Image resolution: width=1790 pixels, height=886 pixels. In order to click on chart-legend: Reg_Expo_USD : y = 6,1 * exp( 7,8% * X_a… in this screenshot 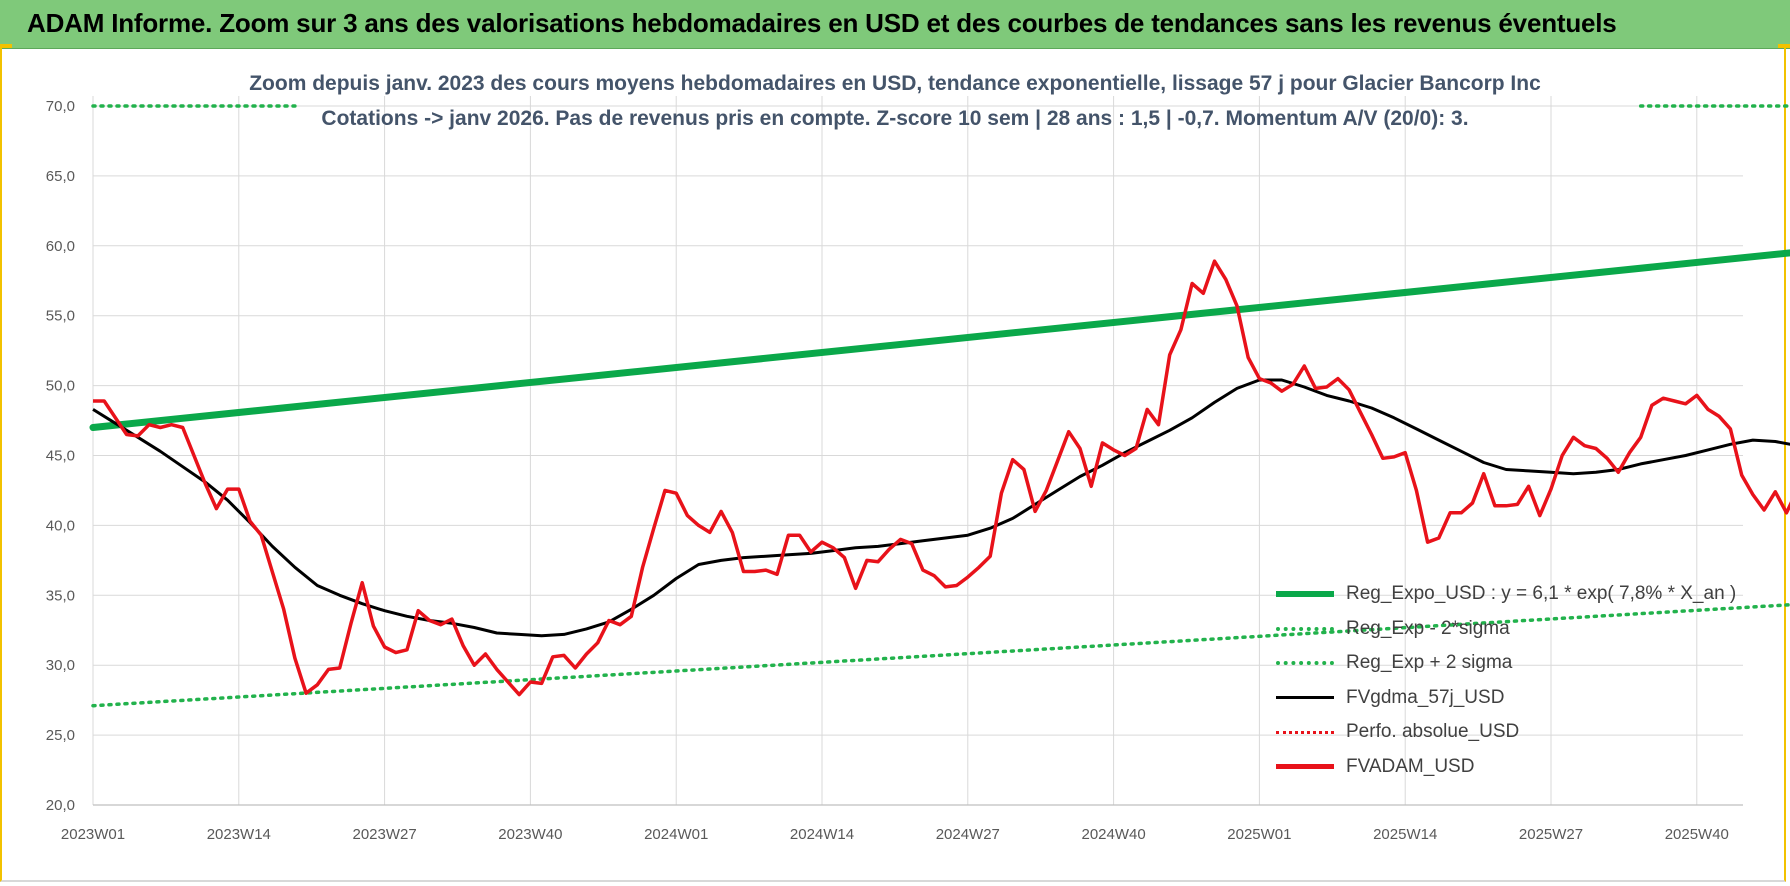, I will do `click(1506, 680)`.